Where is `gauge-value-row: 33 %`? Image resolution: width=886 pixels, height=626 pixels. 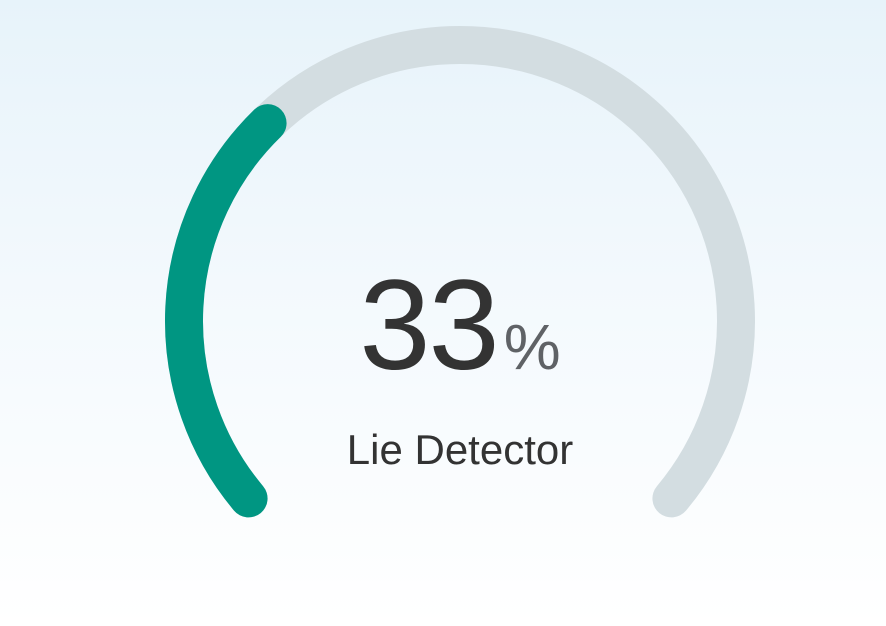 gauge-value-row: 33 % is located at coordinates (459, 326).